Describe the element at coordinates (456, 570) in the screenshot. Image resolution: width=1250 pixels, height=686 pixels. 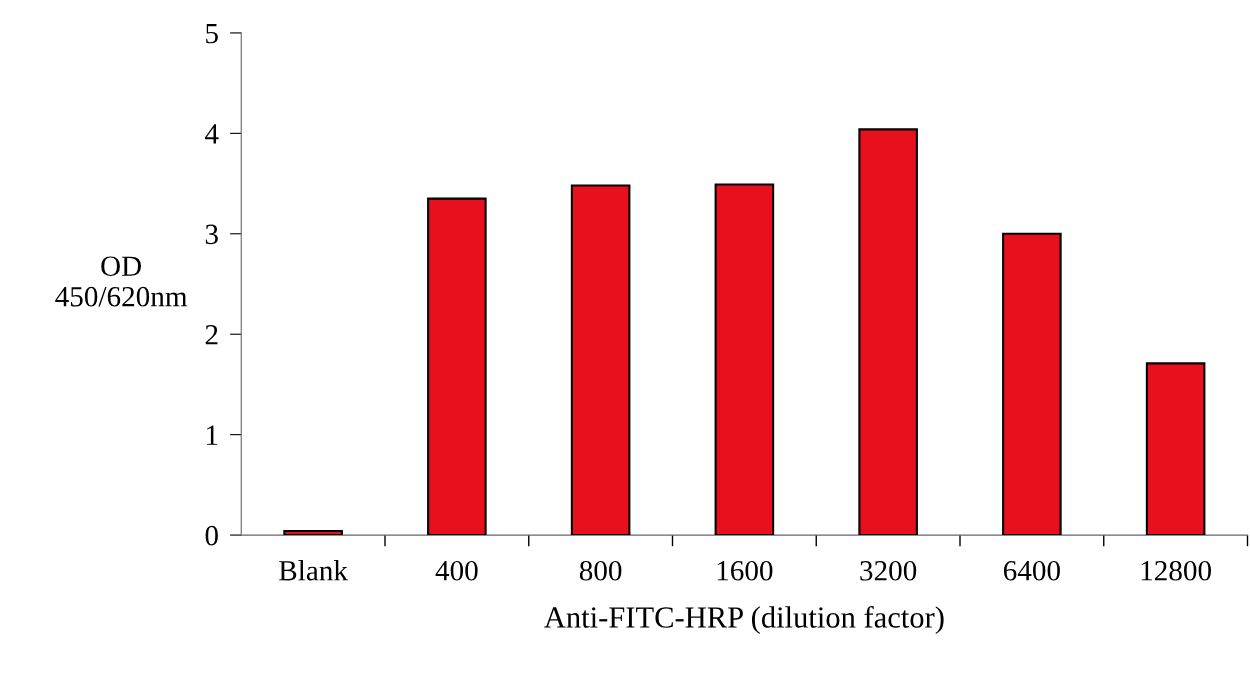
I see `x-tick-label: 400` at that location.